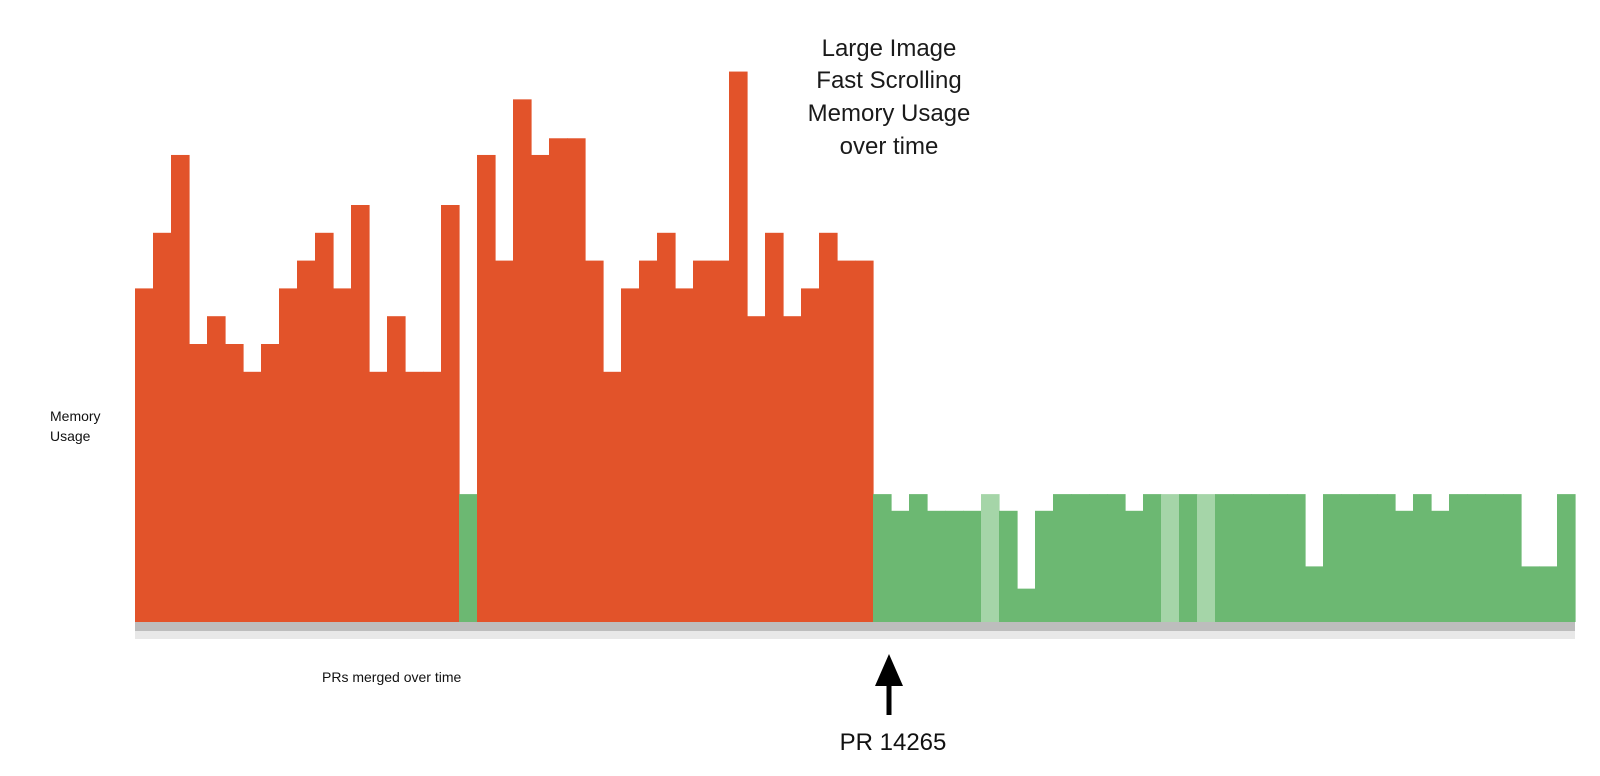  I want to click on y-axis-label-line: Memory, so click(75, 416).